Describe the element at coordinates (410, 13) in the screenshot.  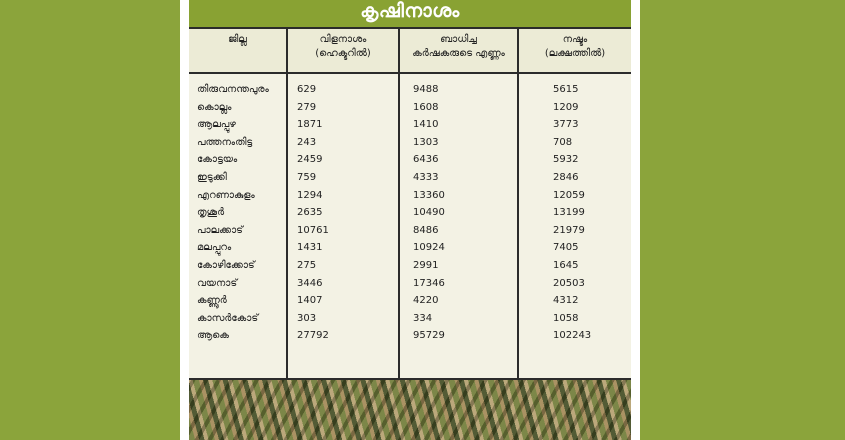
I see `infographic-title: കൃഷിനാശം` at that location.